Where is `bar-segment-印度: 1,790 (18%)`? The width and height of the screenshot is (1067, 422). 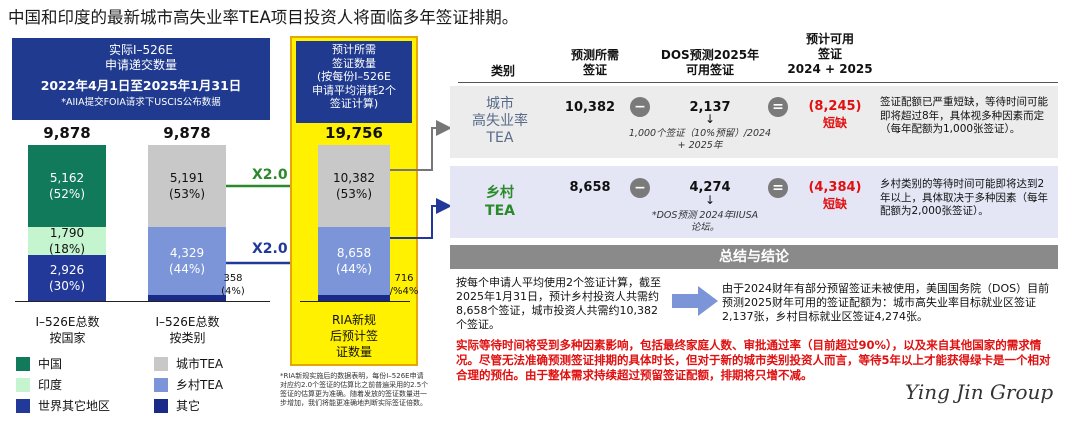
bar-segment-印度: 1,790 (18%) is located at coordinates (67, 241).